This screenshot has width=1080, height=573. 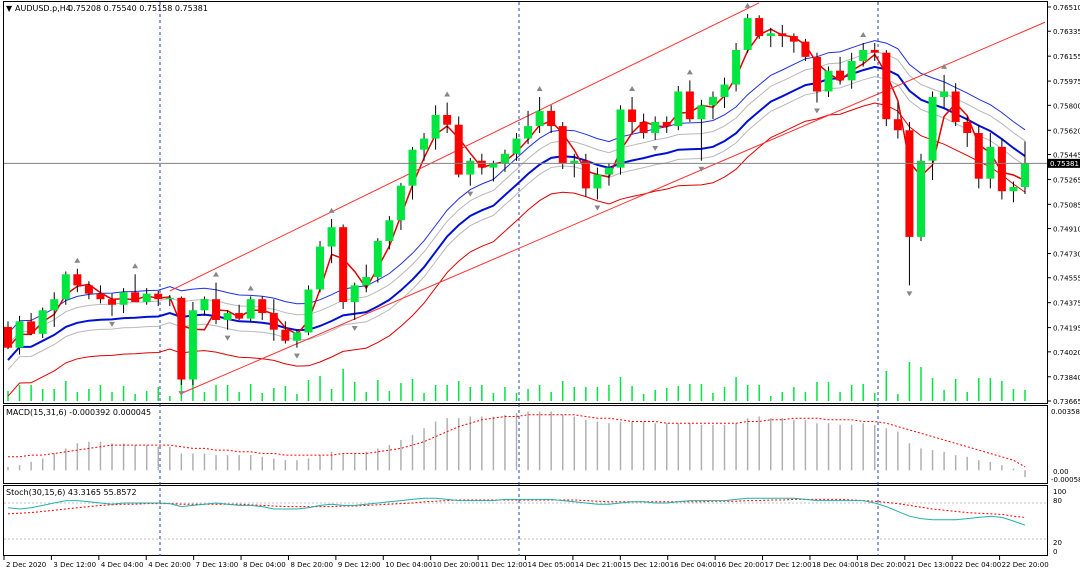 I want to click on macd-label: MACD(15,31,6) -0.000392 0.000045, so click(x=78, y=412).